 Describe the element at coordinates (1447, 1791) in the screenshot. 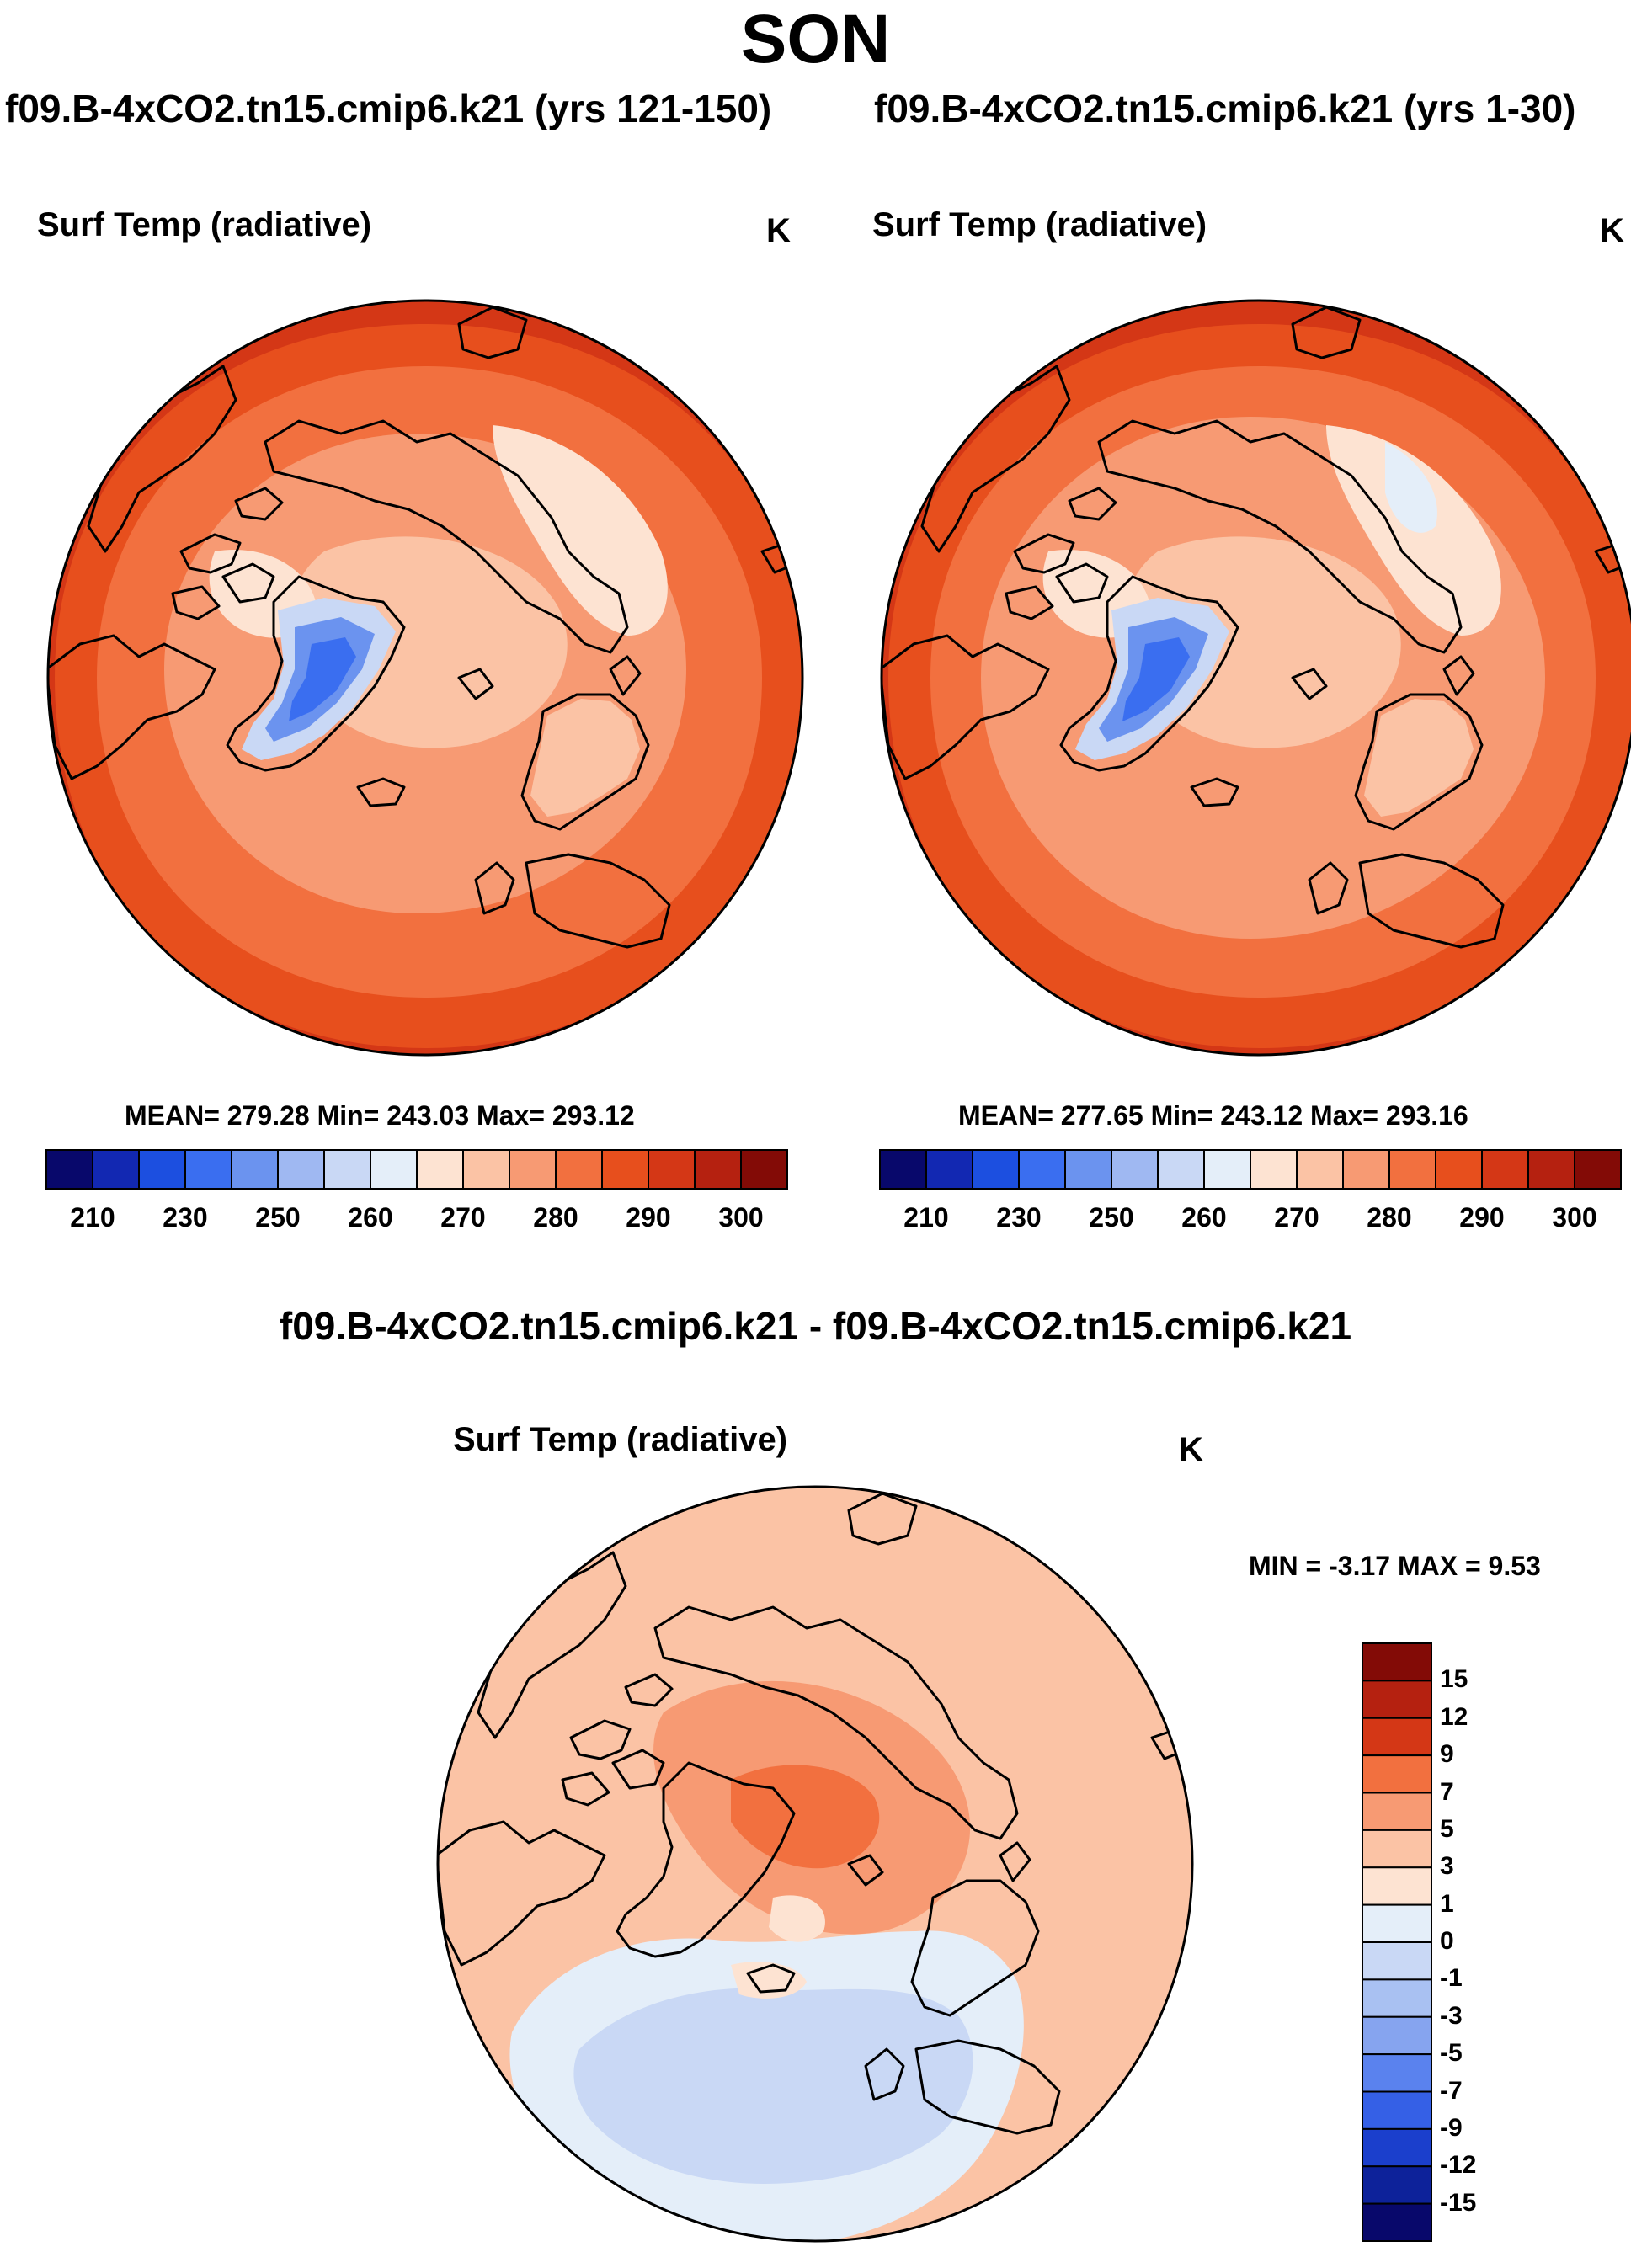

I see `colorbar-tick-label: 7` at that location.